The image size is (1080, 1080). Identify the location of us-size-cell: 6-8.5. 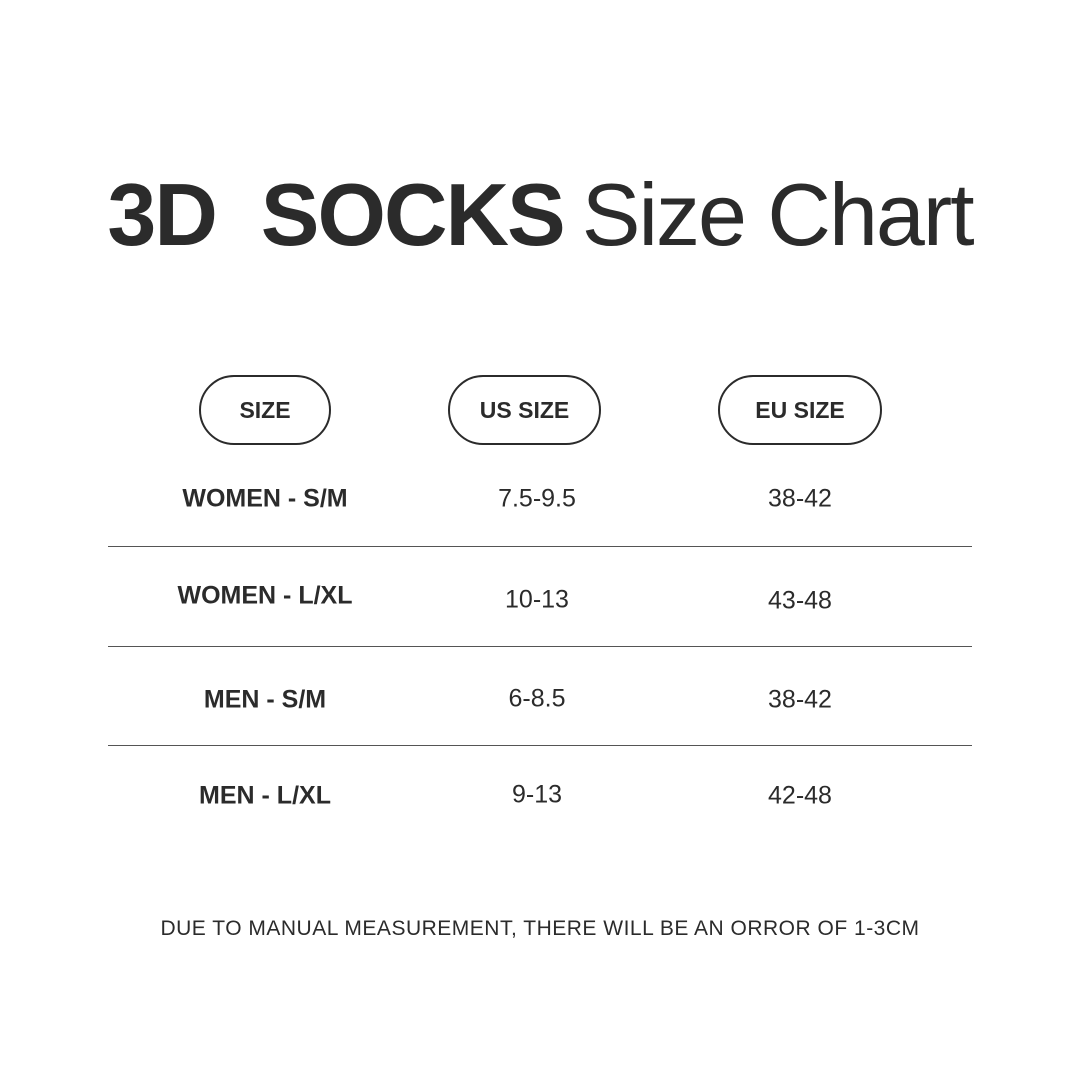
(537, 698).